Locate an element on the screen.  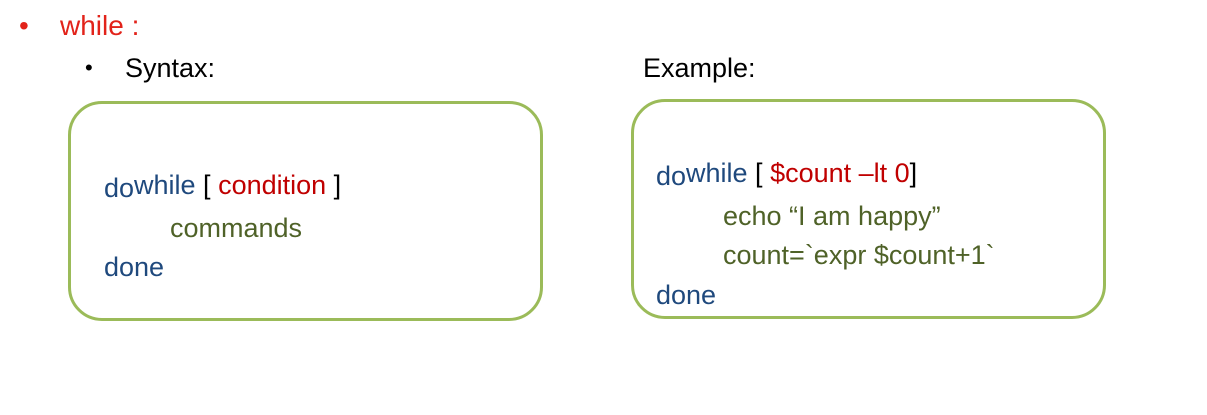
example-line-echo: echo “I am happy” is located at coordinates (832, 216).